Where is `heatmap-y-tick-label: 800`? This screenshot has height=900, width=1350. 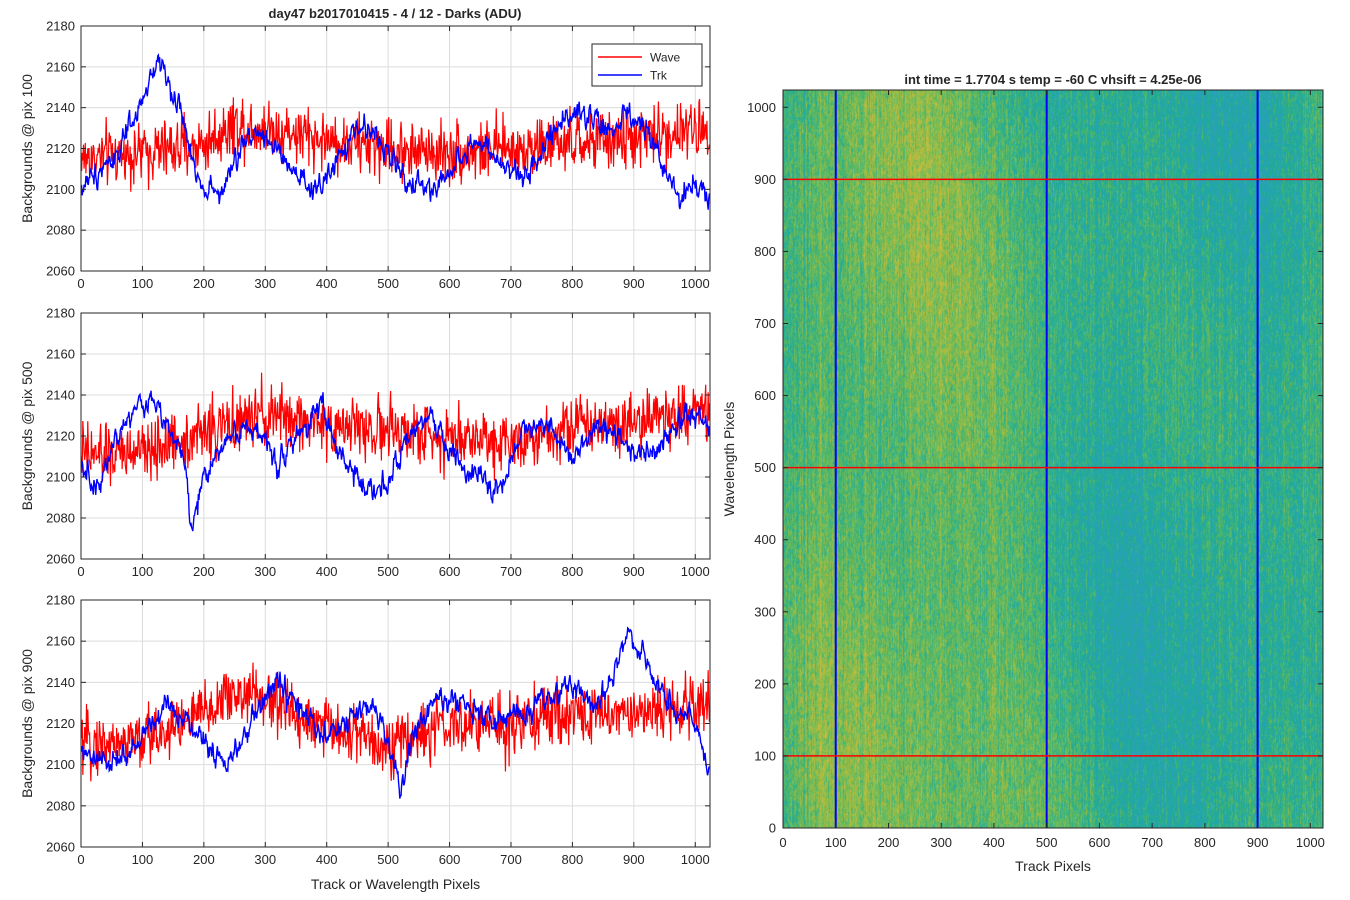
heatmap-y-tick-label: 800 is located at coordinates (765, 251).